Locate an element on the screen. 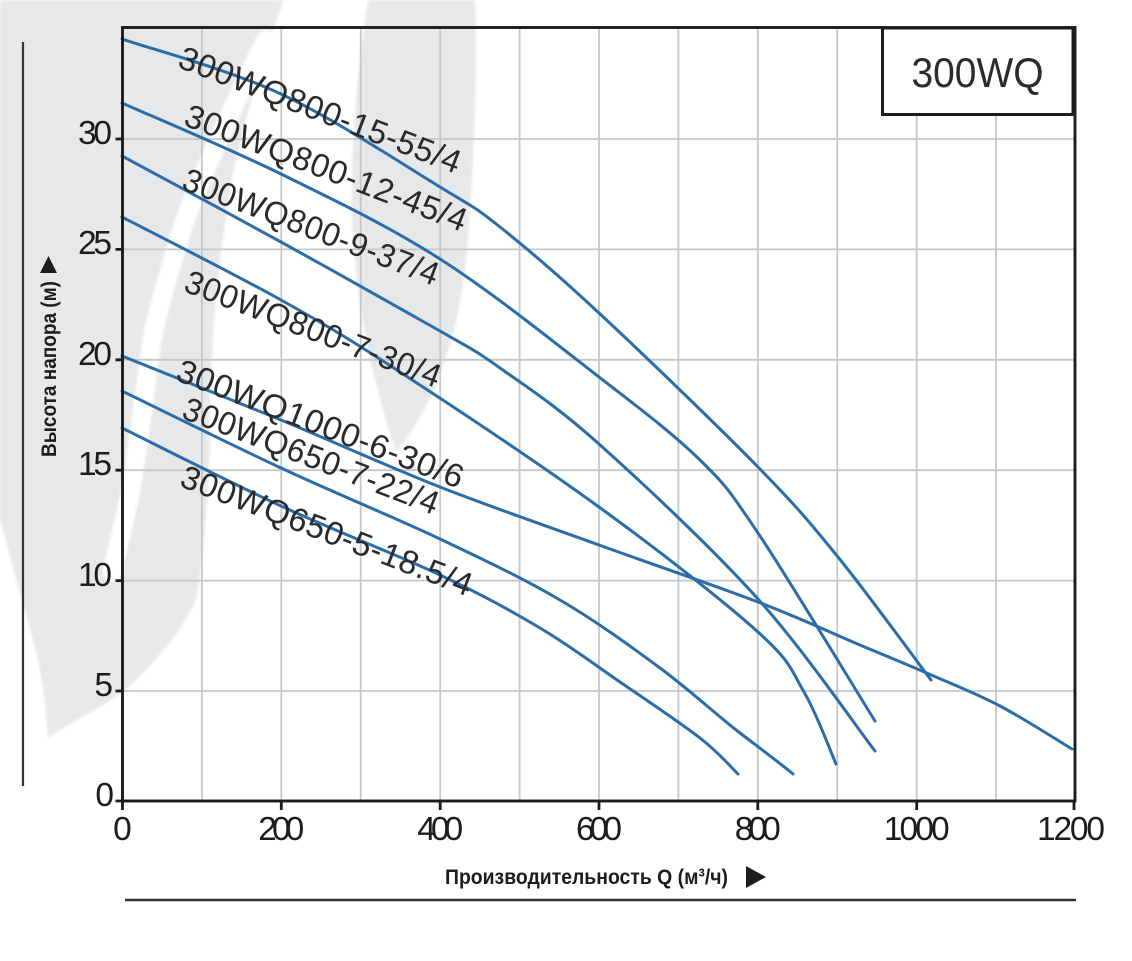  svg-text: 10 is located at coordinates (95, 575).